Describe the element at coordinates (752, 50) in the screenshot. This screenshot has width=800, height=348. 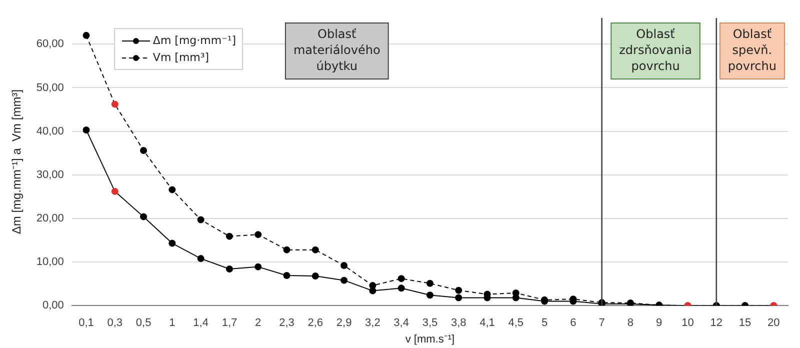
I see `annotation: Oblasť spevň. povrchu` at that location.